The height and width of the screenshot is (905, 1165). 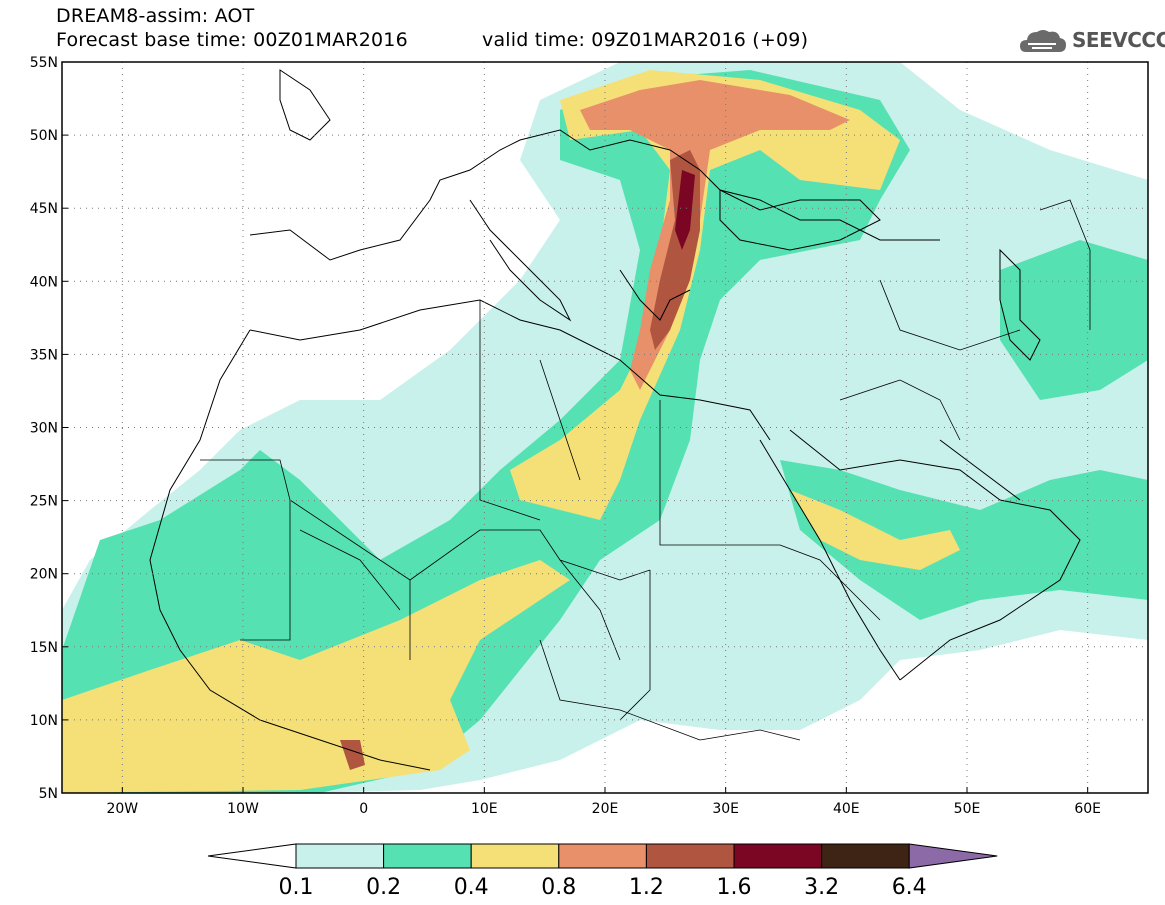 I want to click on aot-contour-0.2-east, so click(x=964, y=540).